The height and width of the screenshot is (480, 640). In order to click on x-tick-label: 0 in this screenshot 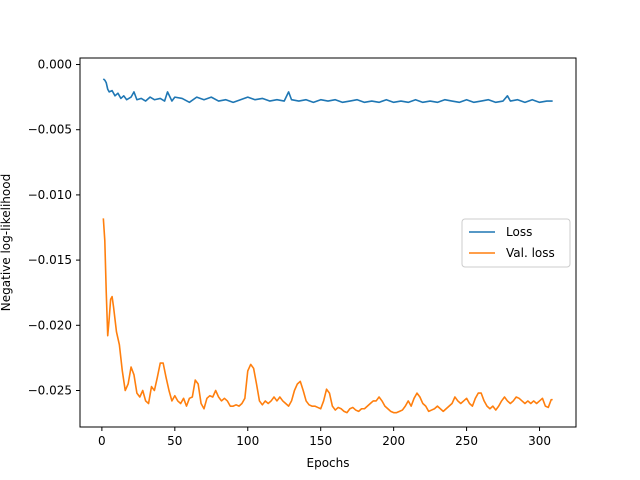, I will do `click(102, 441)`.